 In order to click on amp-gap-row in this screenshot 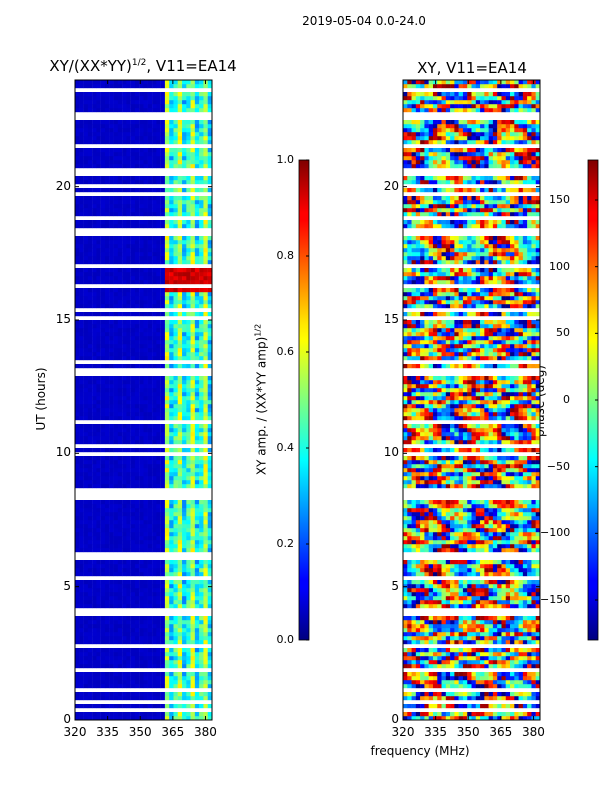, I will do `click(143, 646)`.